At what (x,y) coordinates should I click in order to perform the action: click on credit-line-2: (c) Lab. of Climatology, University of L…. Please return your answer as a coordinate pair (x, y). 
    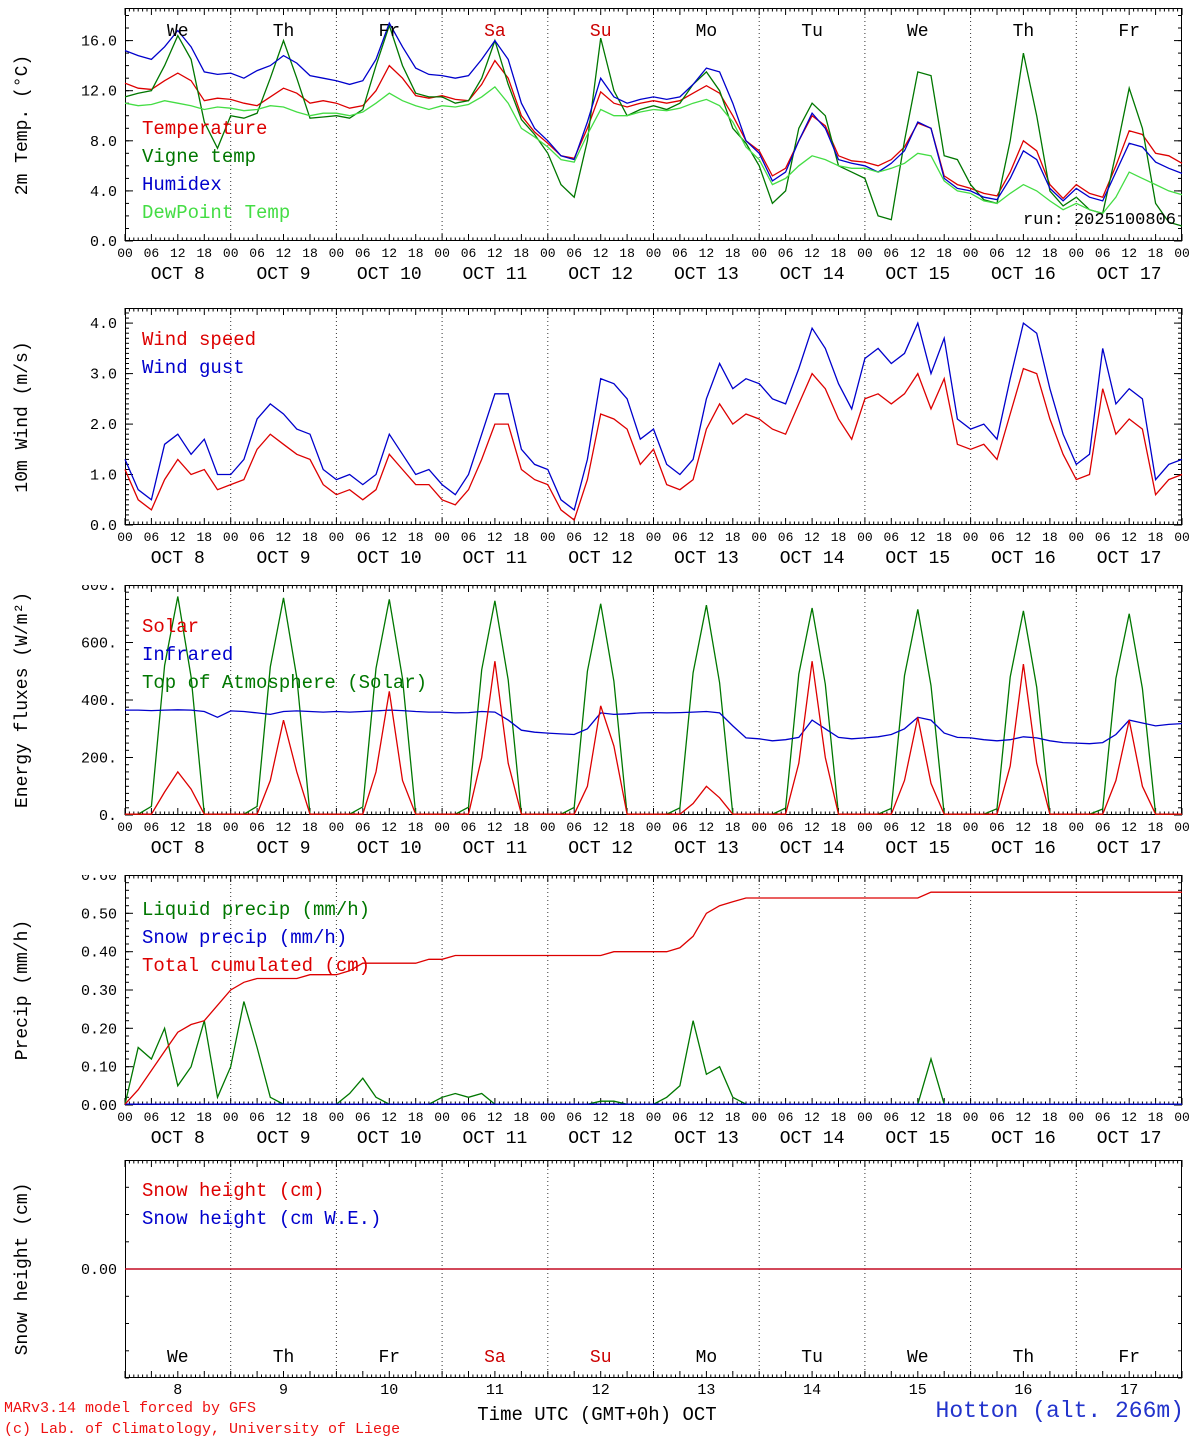
    Looking at the image, I should click on (202, 1429).